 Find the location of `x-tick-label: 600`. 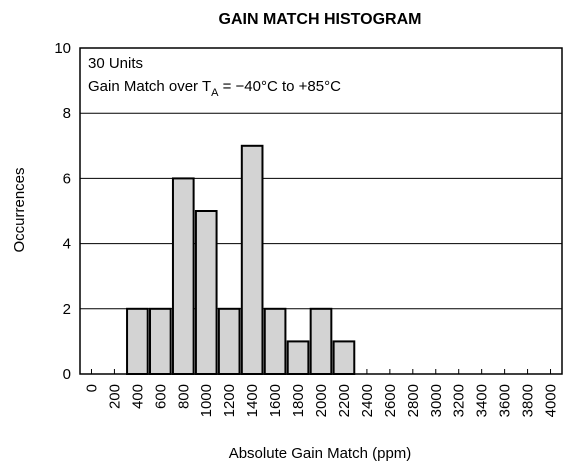

x-tick-label: 600 is located at coordinates (160, 396).